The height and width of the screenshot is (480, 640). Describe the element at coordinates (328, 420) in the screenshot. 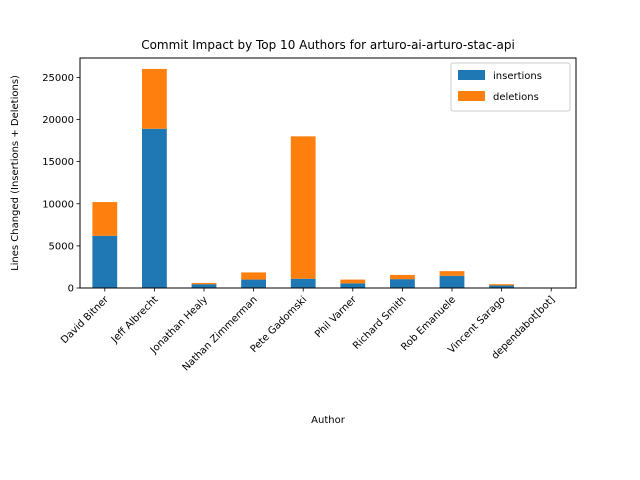

I see `x-axis-label: Author` at that location.